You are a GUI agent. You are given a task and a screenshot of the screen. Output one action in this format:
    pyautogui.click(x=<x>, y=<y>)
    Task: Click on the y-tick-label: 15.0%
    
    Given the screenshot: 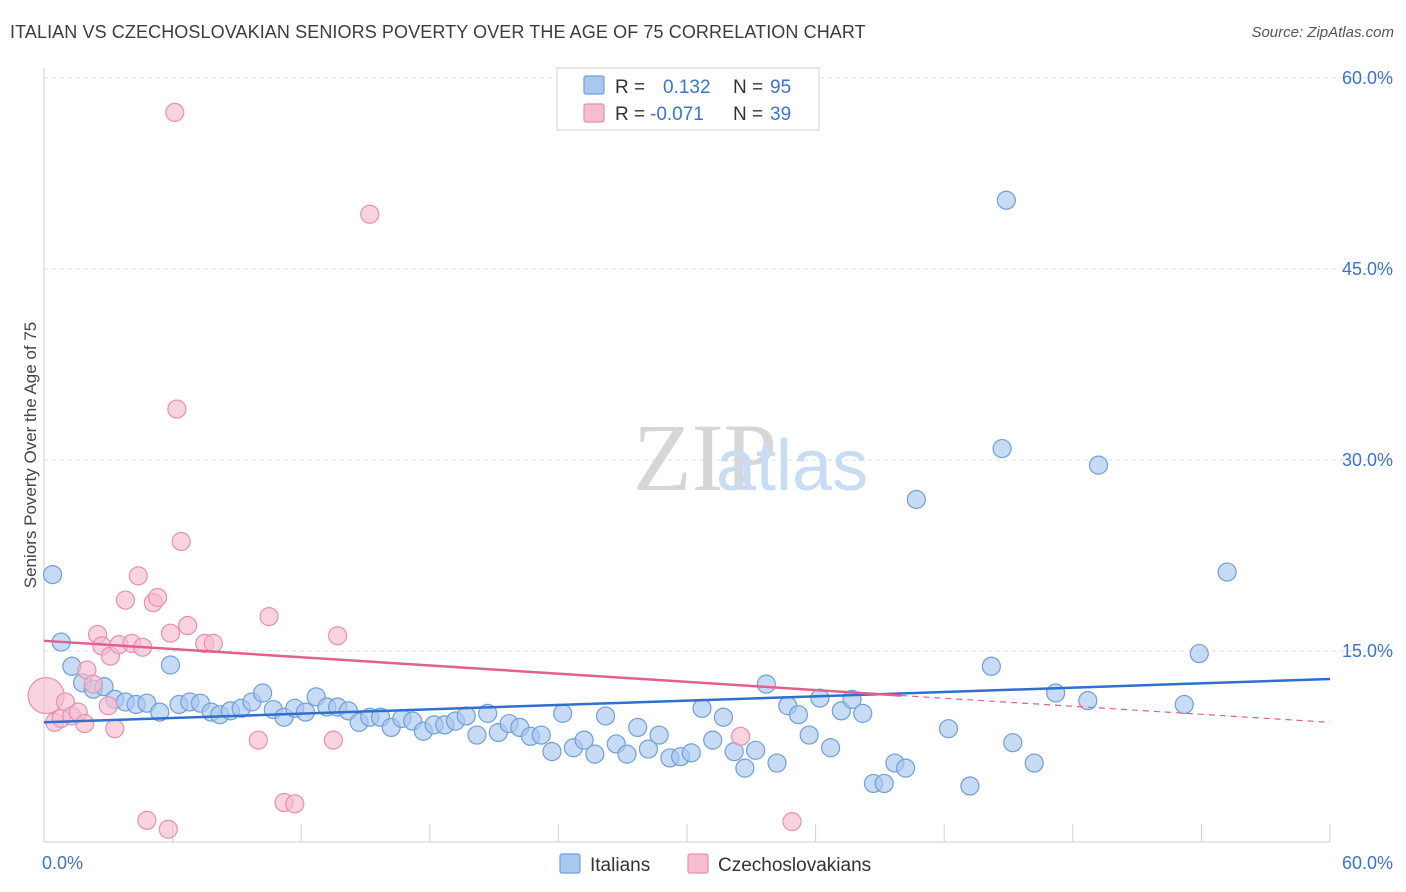 What is the action you would take?
    pyautogui.click(x=1367, y=651)
    